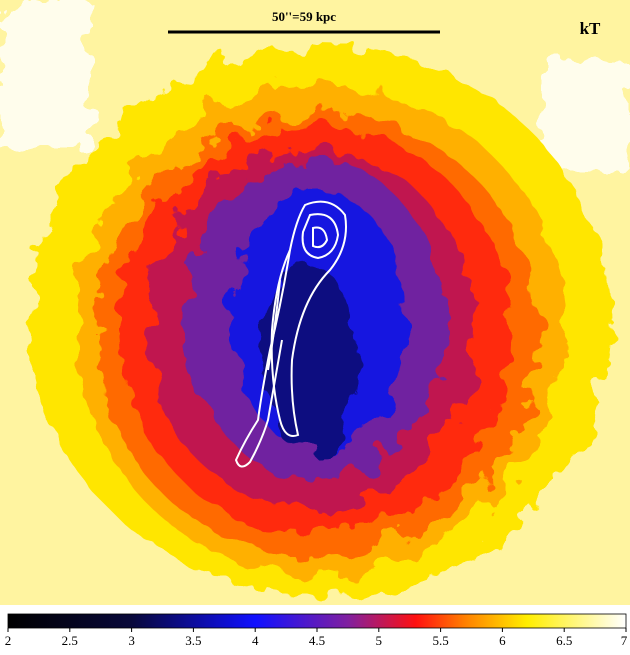 The image size is (630, 655). Describe the element at coordinates (379, 640) in the screenshot. I see `colorbar-tick-label: 5` at that location.